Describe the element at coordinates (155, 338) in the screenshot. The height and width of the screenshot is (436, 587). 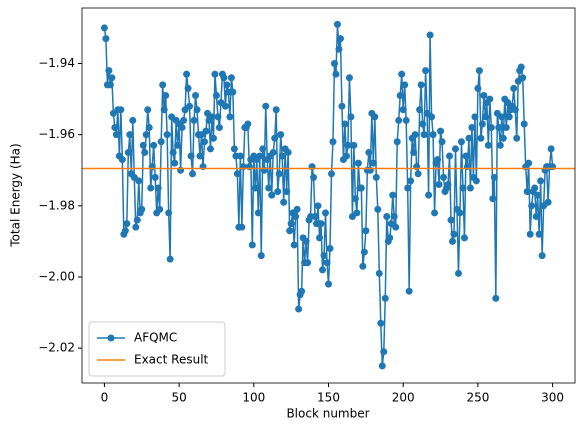
I see `legend-label: AFQMC` at that location.